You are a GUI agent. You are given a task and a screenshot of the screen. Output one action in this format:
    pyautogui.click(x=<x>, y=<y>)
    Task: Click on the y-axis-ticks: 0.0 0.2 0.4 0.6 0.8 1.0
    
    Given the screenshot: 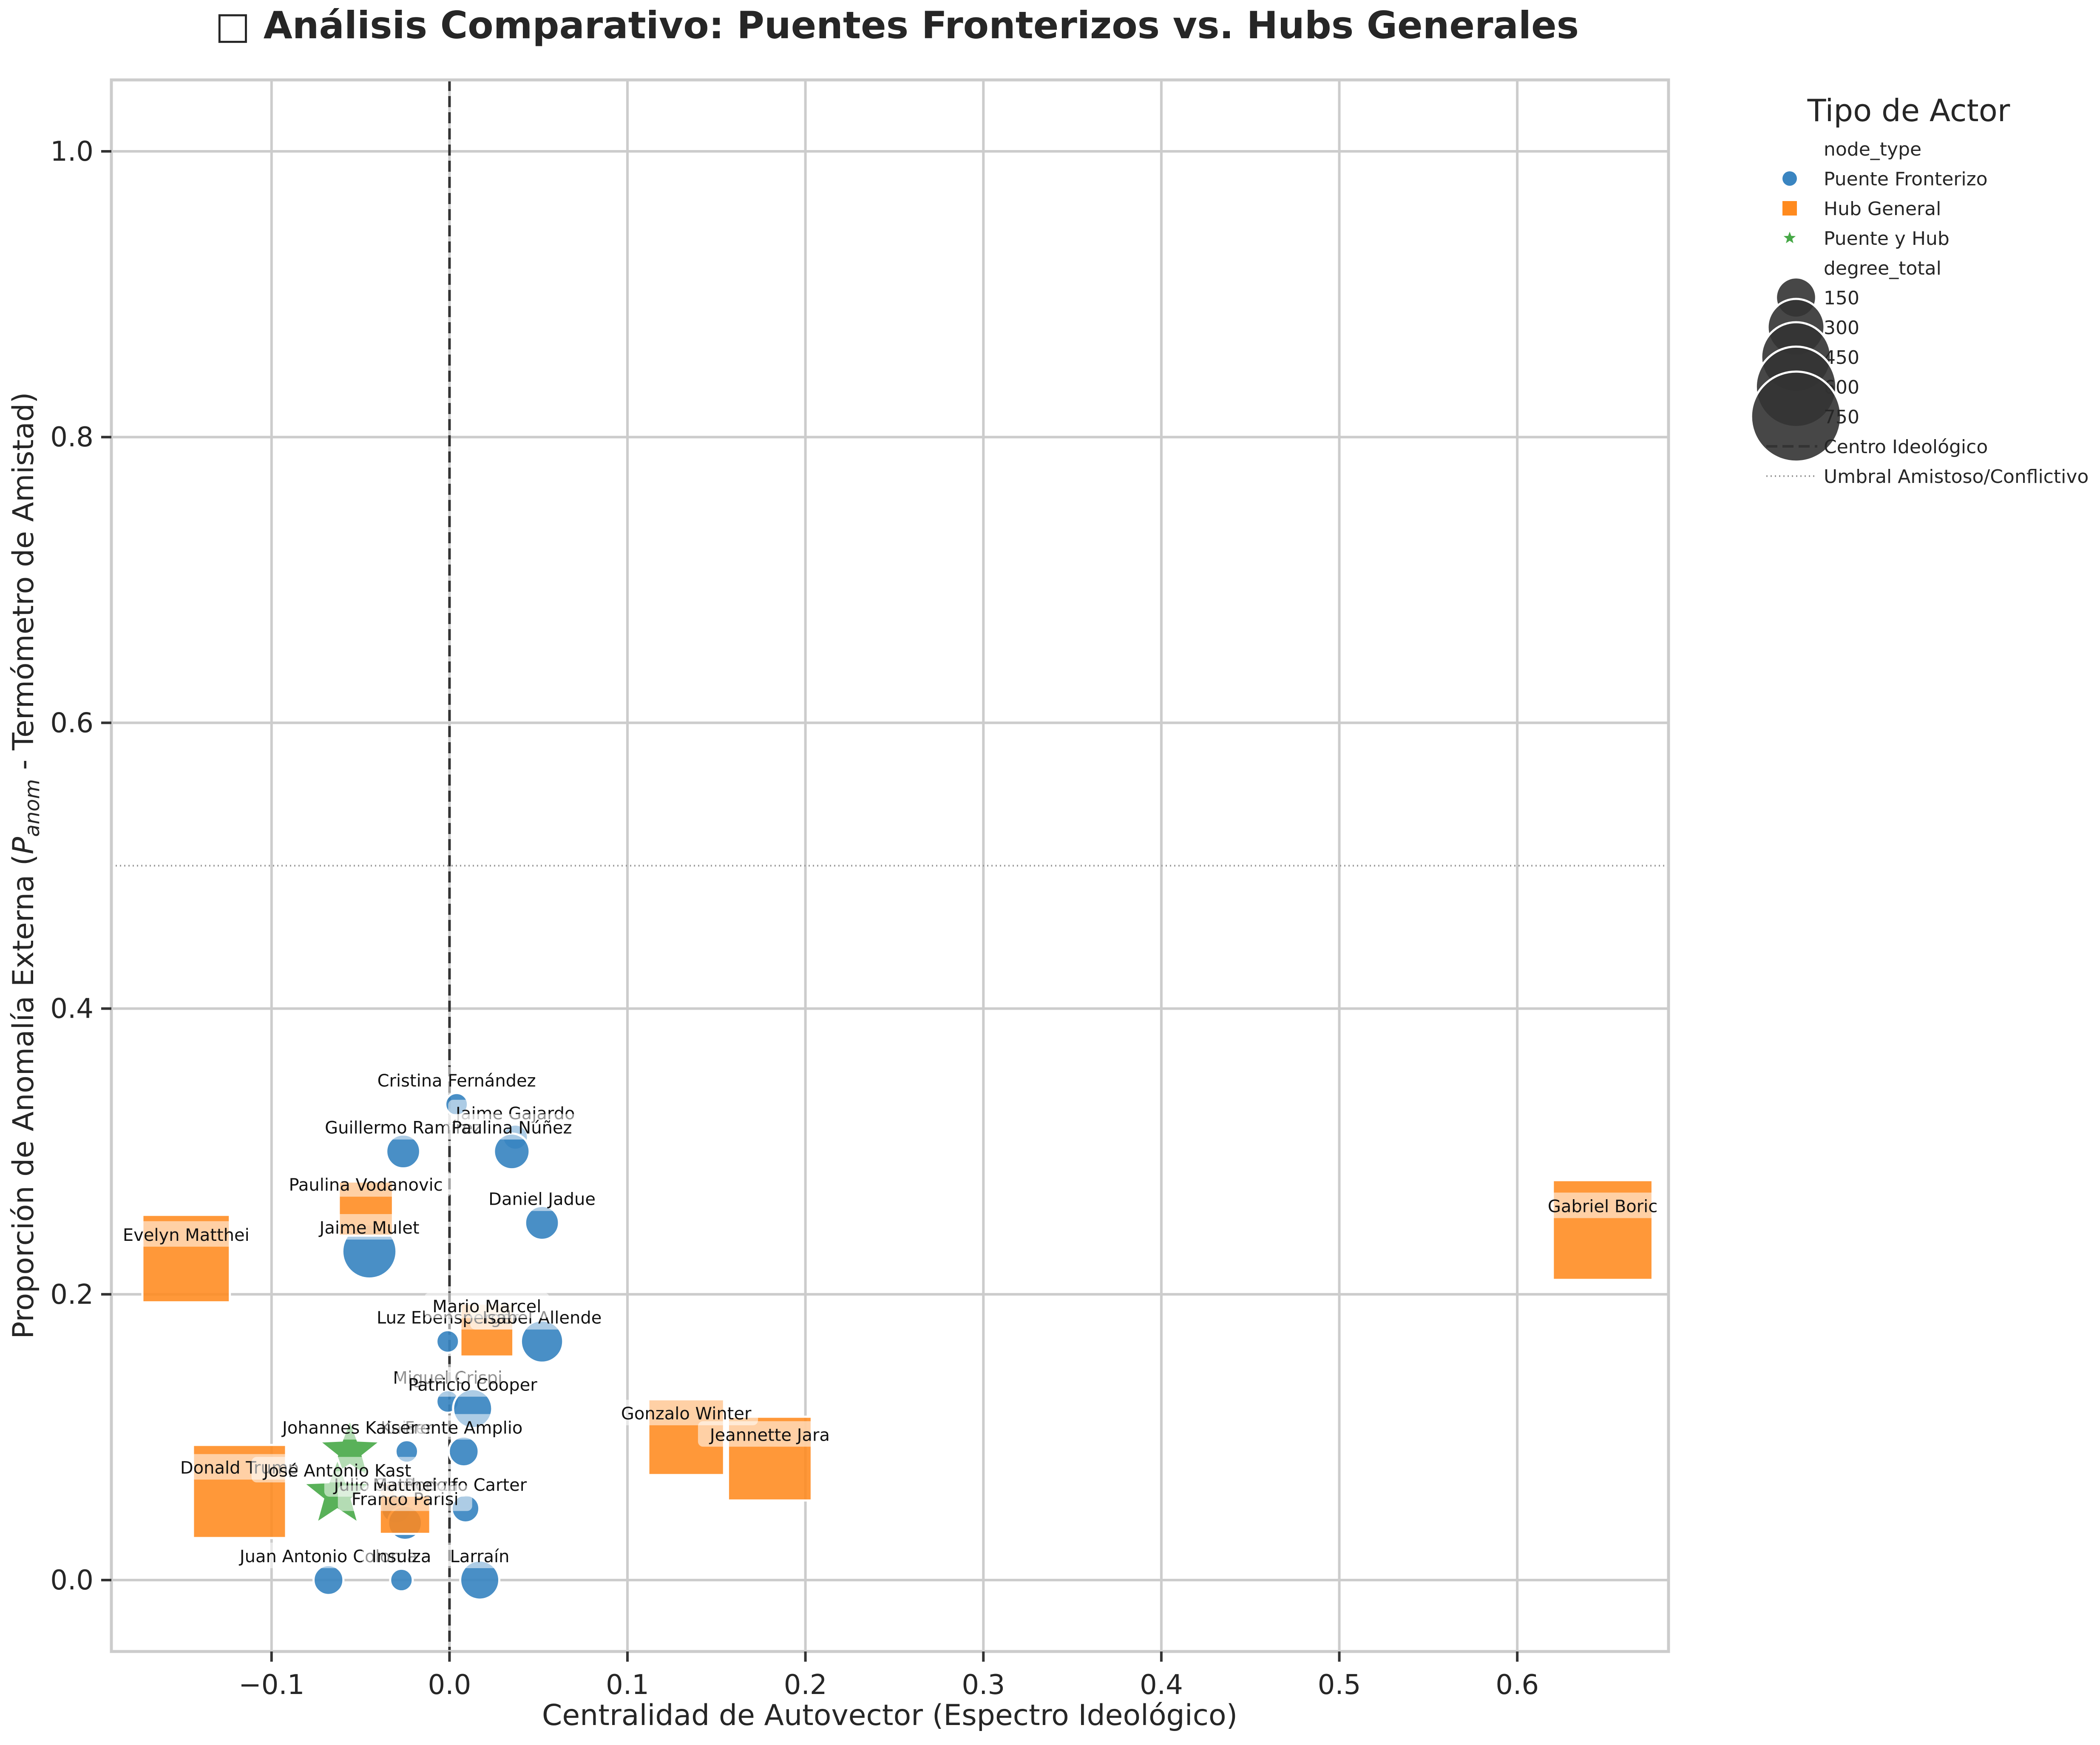 What is the action you would take?
    pyautogui.click(x=80, y=866)
    